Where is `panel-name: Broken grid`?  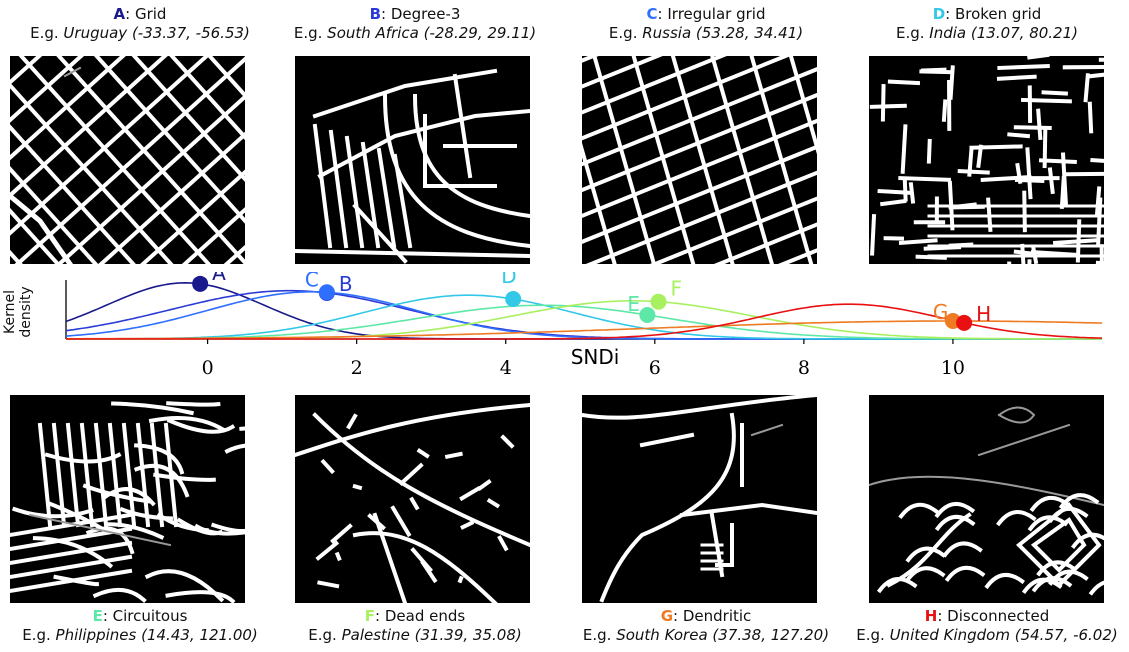 panel-name: Broken grid is located at coordinates (998, 14).